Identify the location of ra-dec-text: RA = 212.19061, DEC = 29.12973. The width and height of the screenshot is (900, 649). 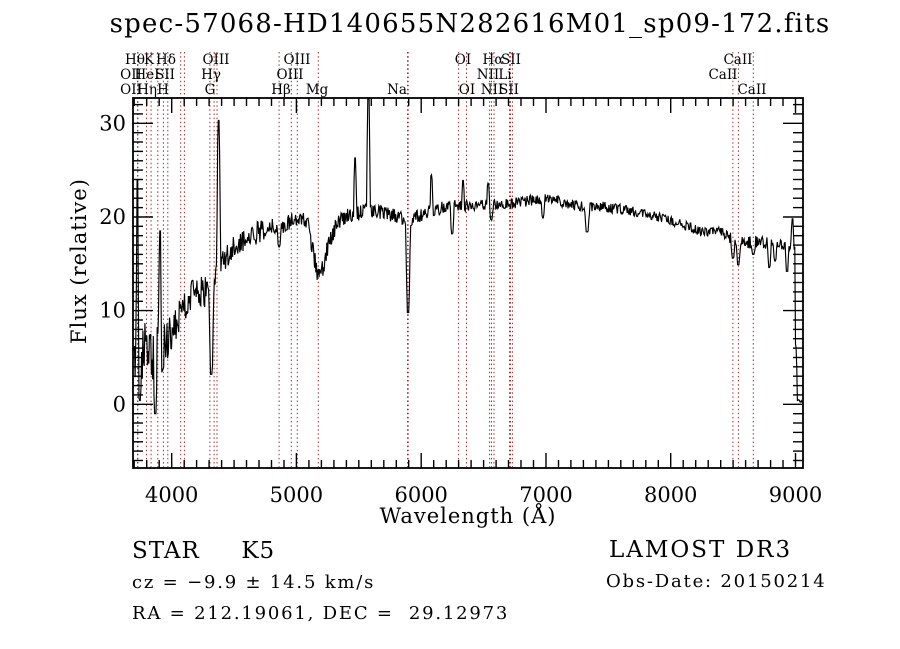
(321, 613).